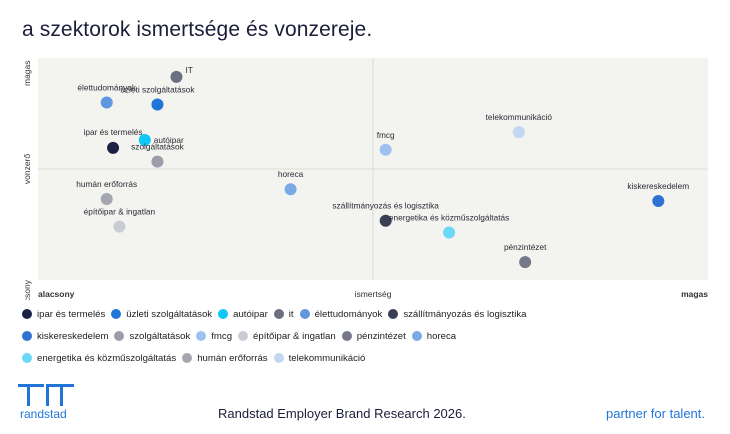  What do you see at coordinates (342, 413) in the screenshot?
I see `source-note: Randstad Employer Brand Research 2026.` at bounding box center [342, 413].